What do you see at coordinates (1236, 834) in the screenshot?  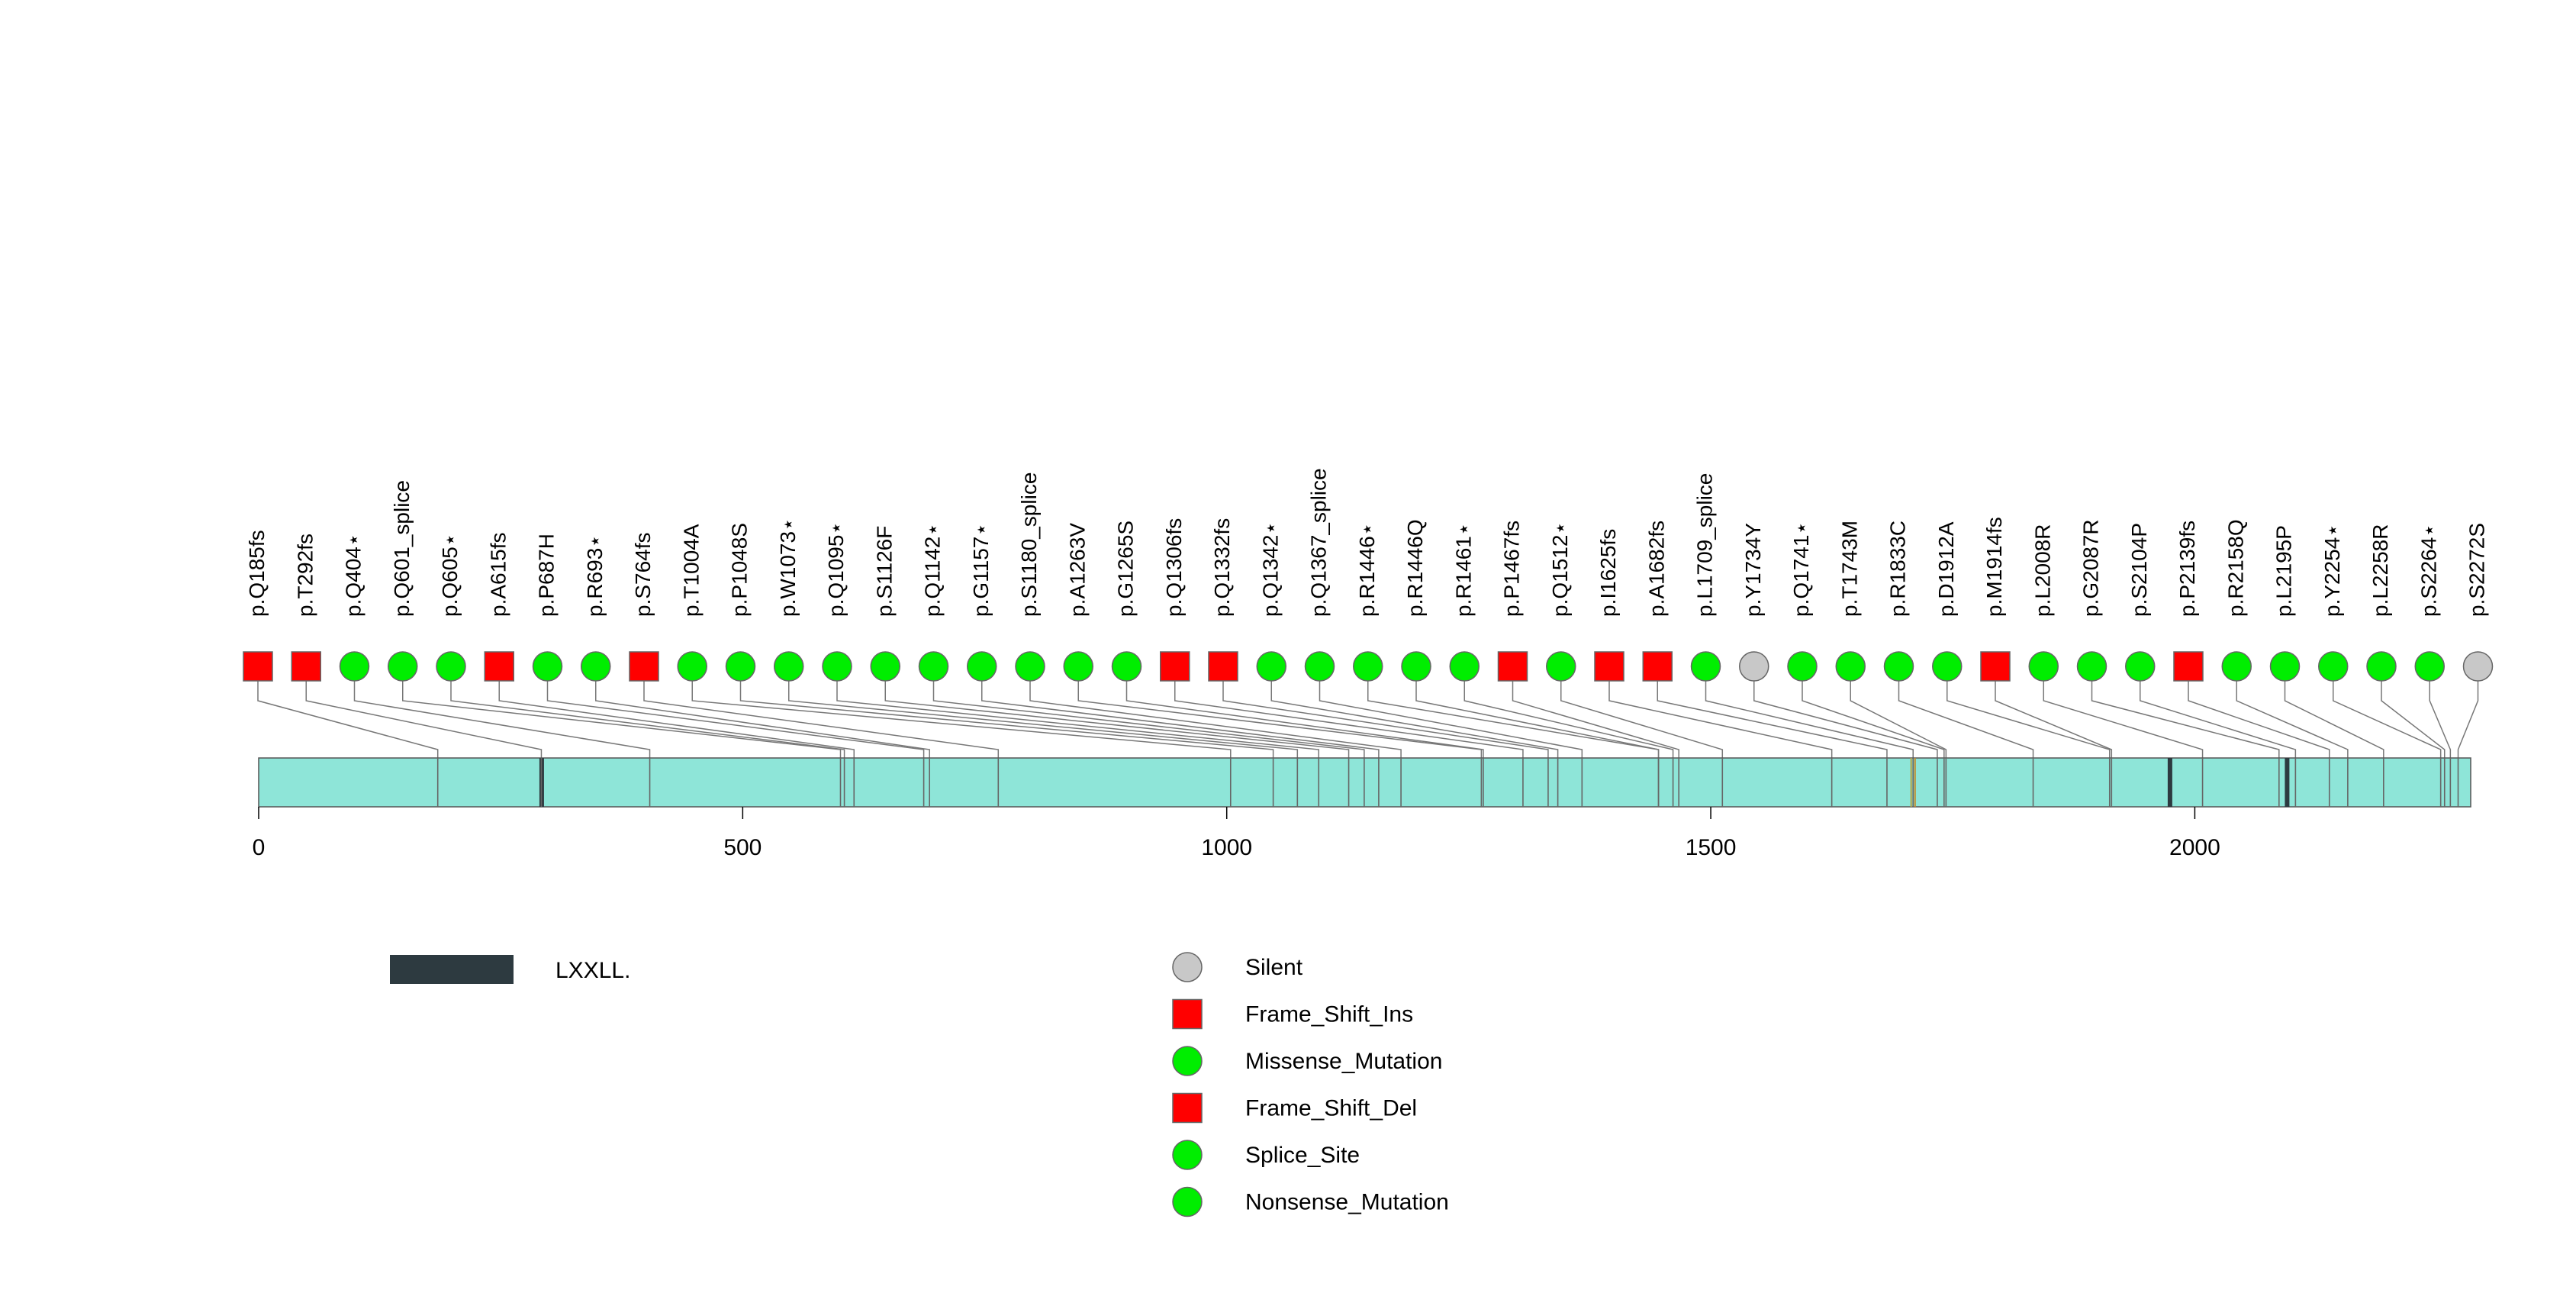 I see `x-axis: 0 500 1000 1500 2000` at bounding box center [1236, 834].